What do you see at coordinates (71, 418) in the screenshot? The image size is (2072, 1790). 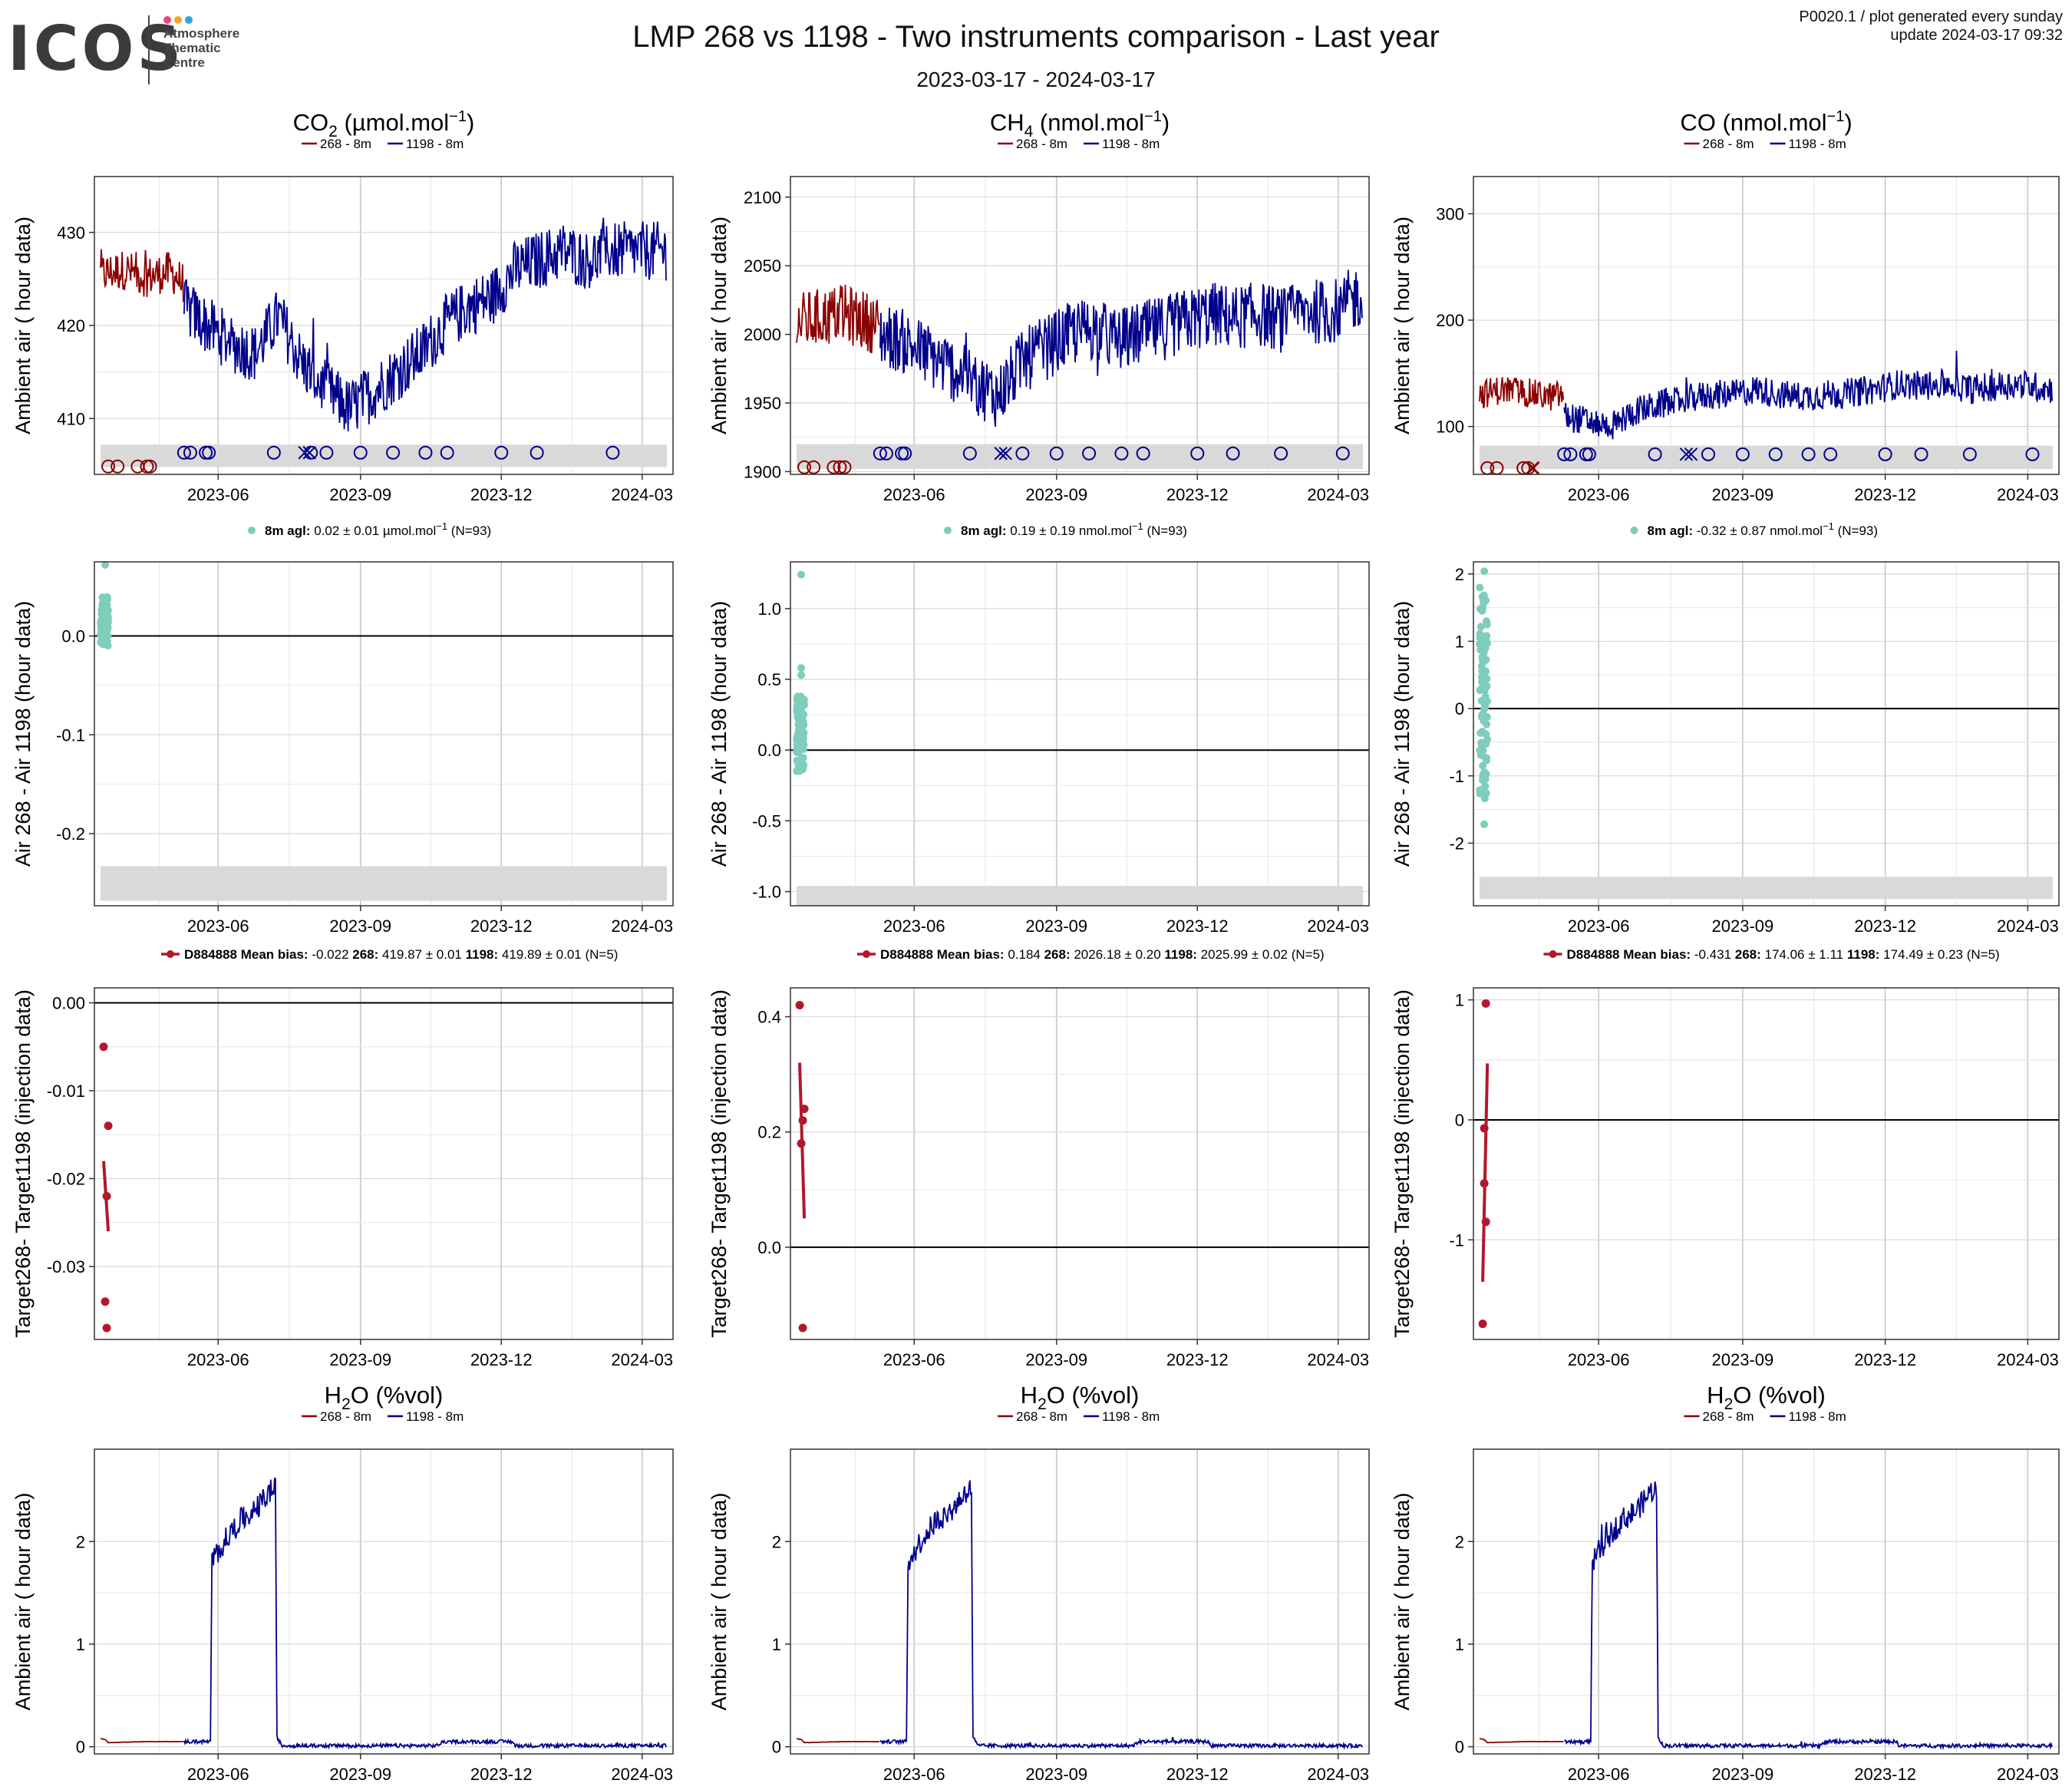 I see `y-tick-label: 410` at bounding box center [71, 418].